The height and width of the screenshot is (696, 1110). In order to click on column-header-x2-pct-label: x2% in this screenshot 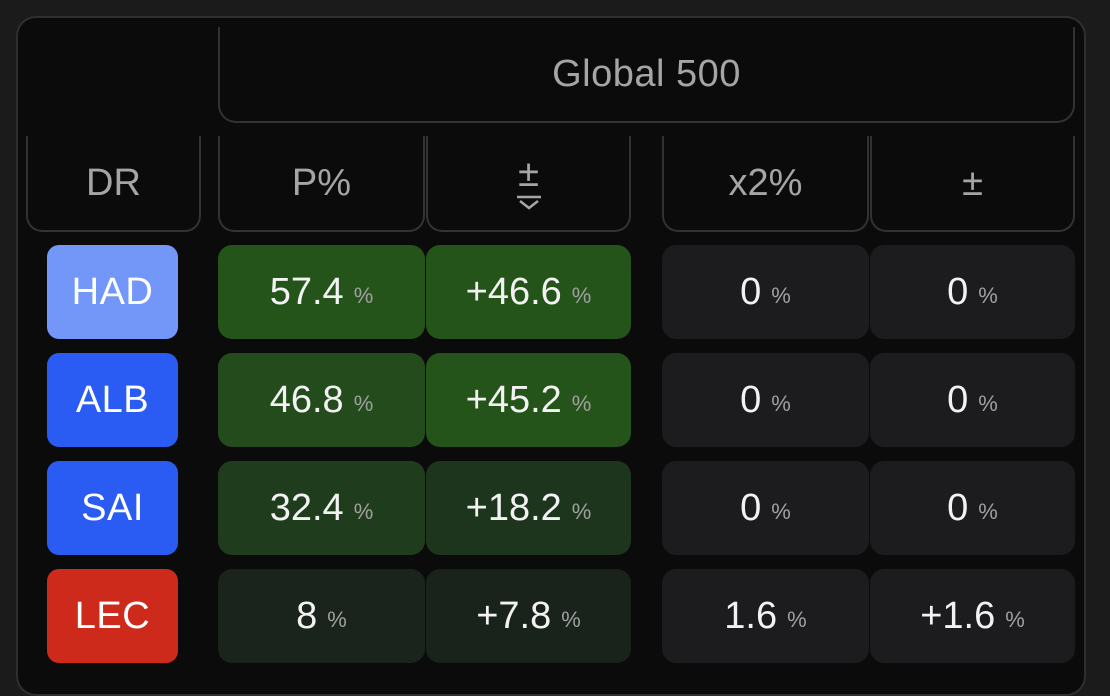, I will do `click(765, 182)`.